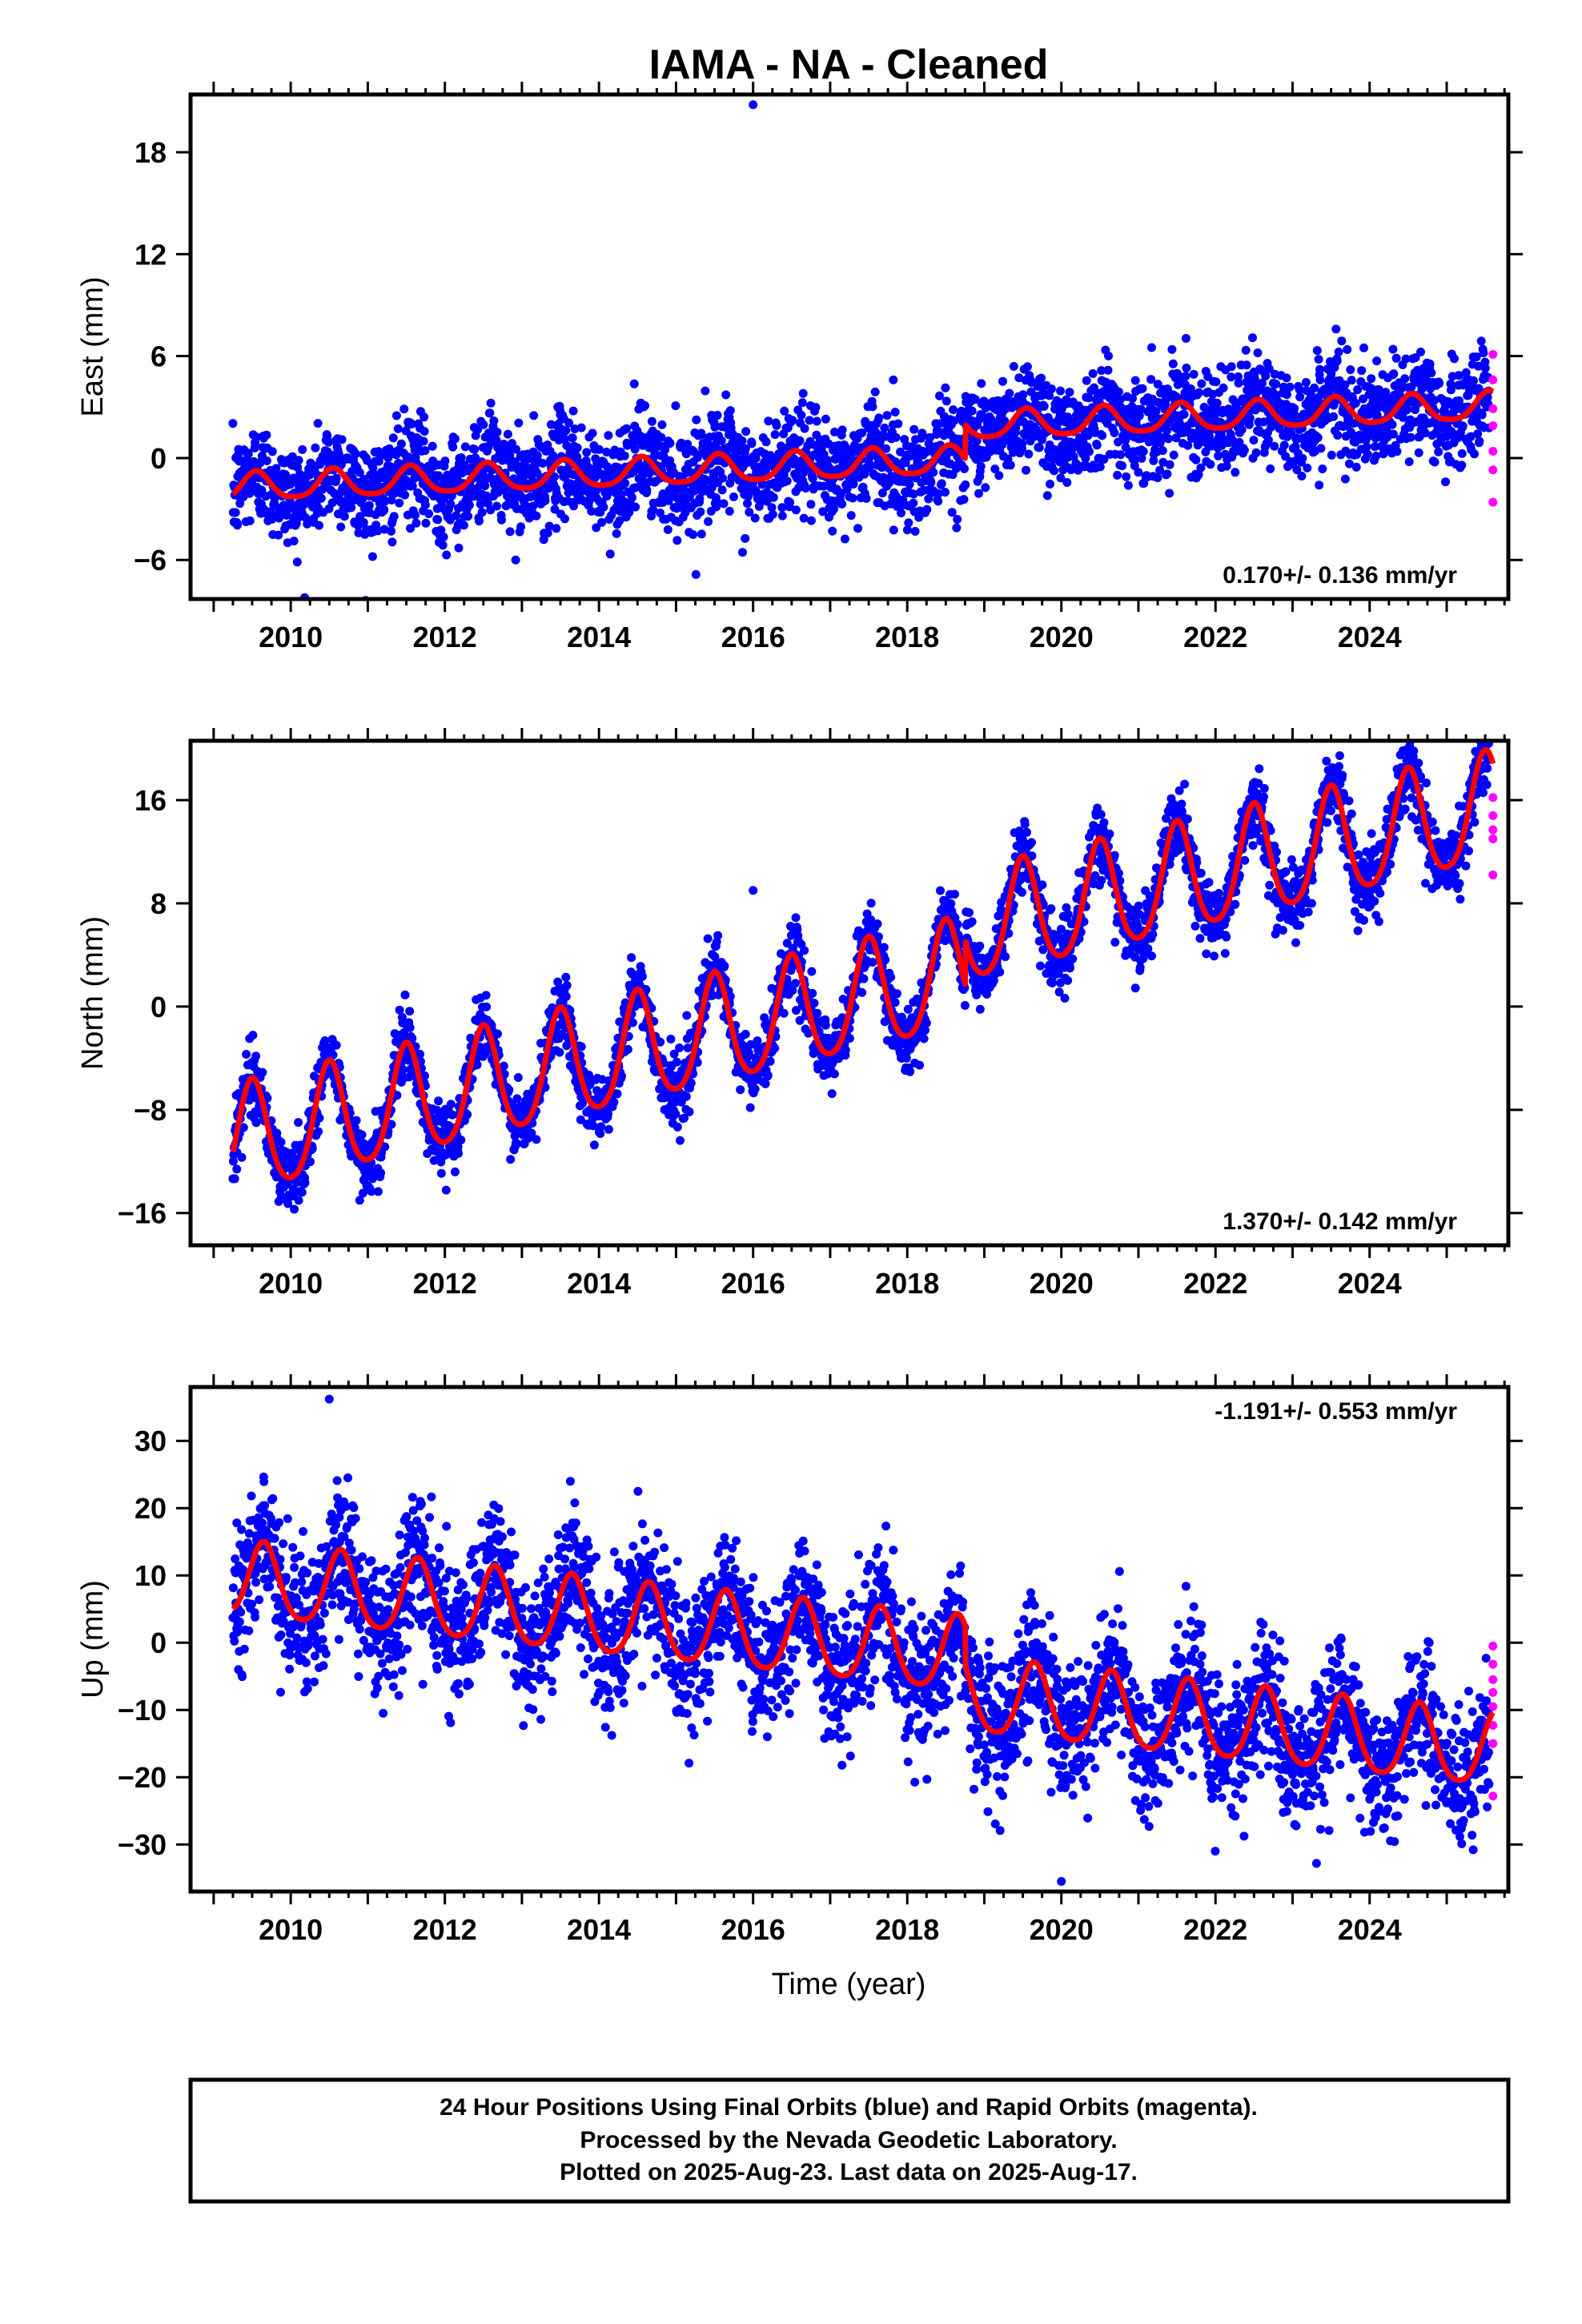  What do you see at coordinates (907, 637) in the screenshot?
I see `x-tick-label: 2018` at bounding box center [907, 637].